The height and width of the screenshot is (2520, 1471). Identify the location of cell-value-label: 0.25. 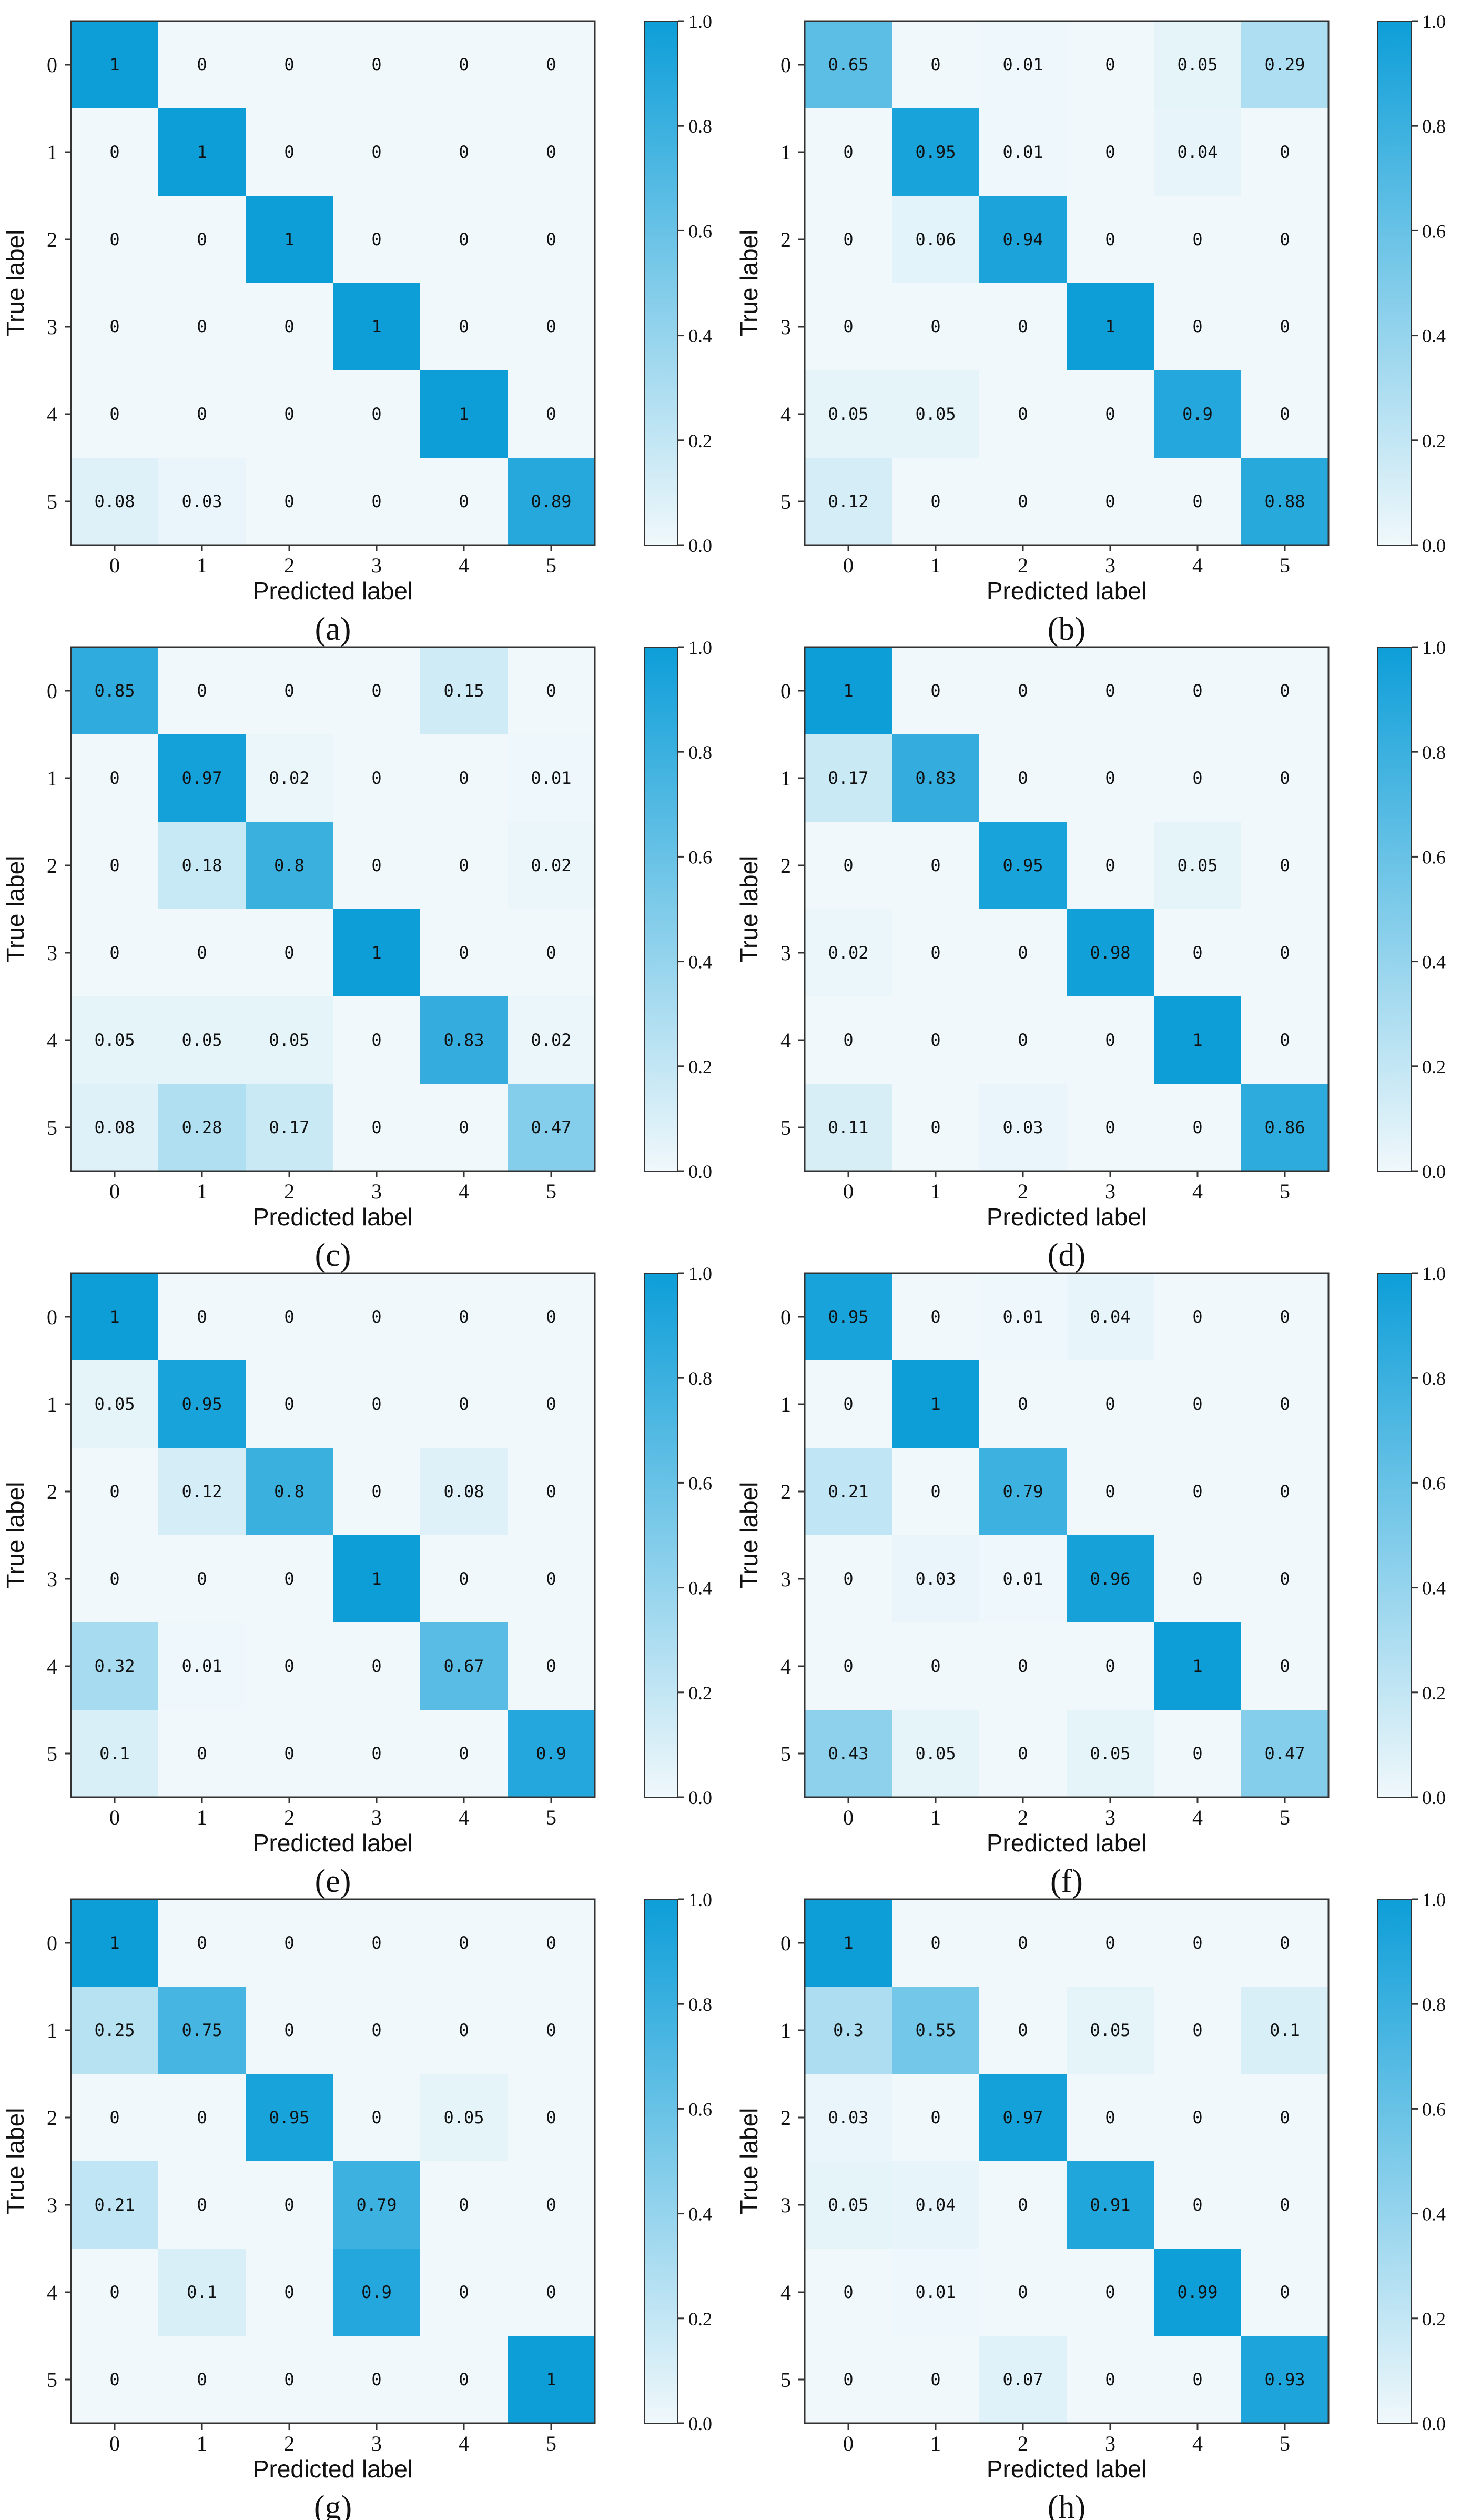
(115, 2030).